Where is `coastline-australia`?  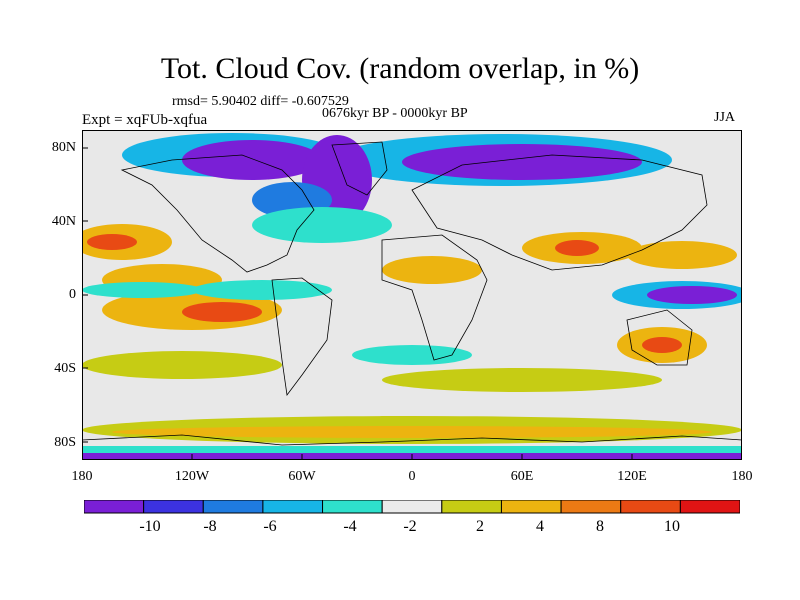 coastline-australia is located at coordinates (659, 337).